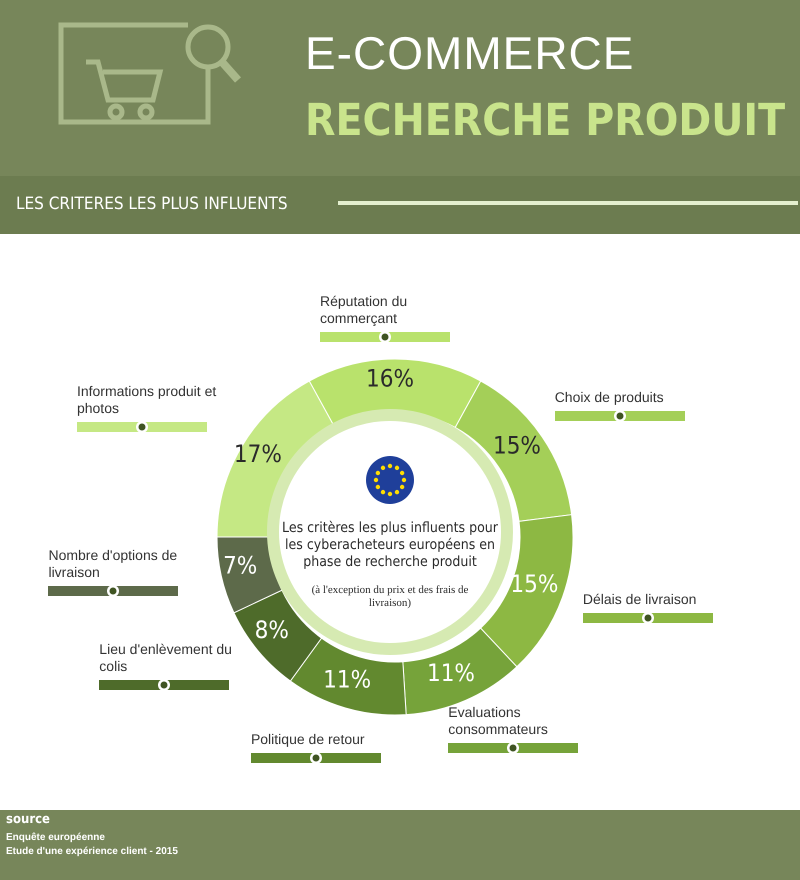  I want to click on slice-label: Lieu d'enlèvement du colis, so click(166, 658).